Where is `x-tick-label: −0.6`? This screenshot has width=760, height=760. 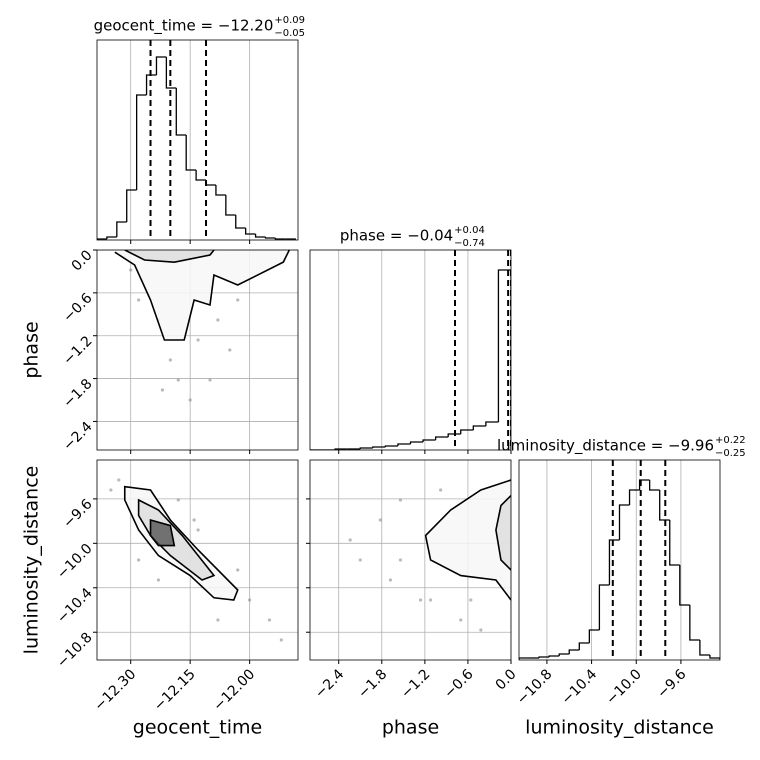 x-tick-label: −0.6 is located at coordinates (458, 683).